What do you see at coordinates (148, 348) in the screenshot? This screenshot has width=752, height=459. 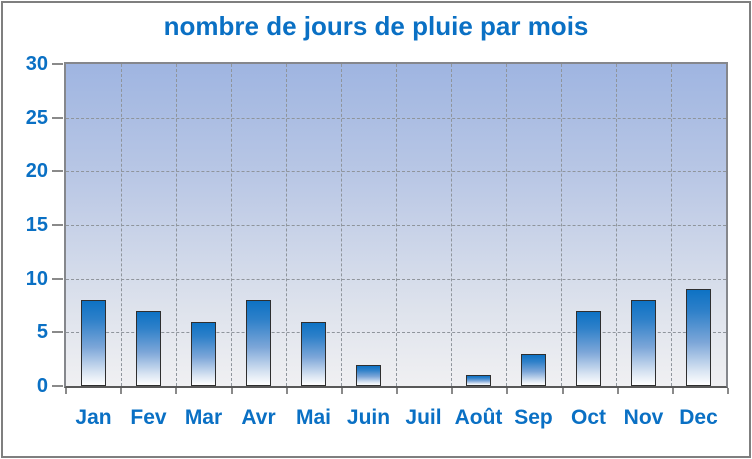 I see `bar-fev` at bounding box center [148, 348].